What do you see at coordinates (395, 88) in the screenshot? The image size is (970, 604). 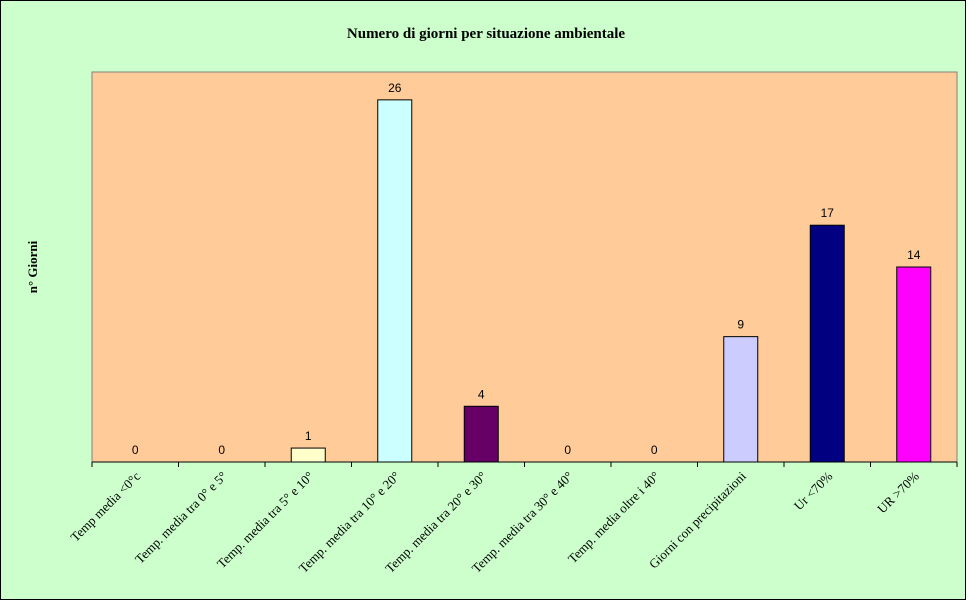 I see `data-label: 26` at bounding box center [395, 88].